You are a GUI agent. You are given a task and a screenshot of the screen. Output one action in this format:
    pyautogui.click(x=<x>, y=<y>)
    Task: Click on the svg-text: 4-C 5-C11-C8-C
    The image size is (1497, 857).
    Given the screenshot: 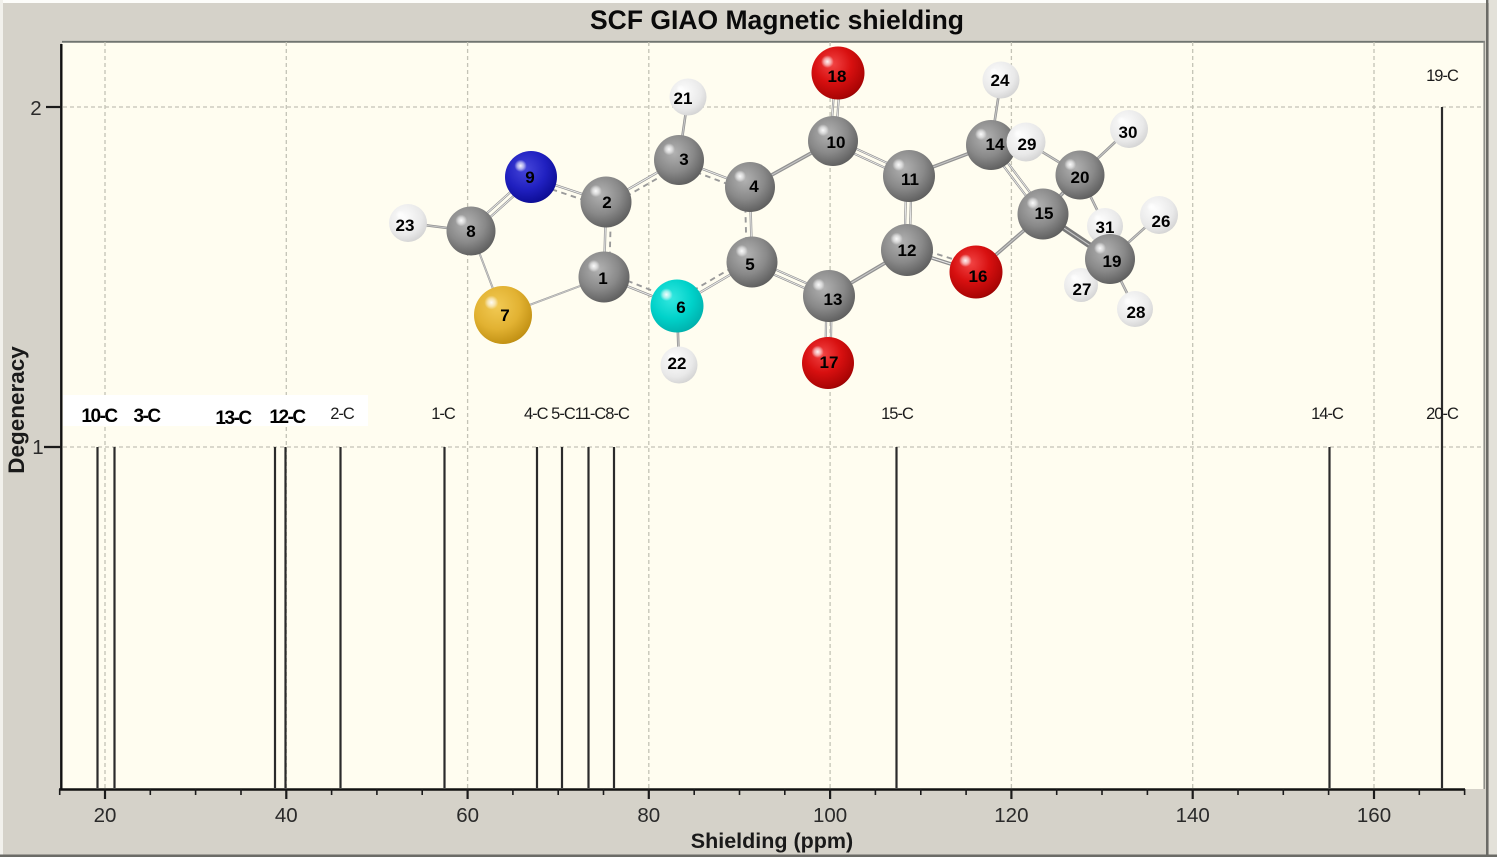 What is the action you would take?
    pyautogui.click(x=577, y=414)
    